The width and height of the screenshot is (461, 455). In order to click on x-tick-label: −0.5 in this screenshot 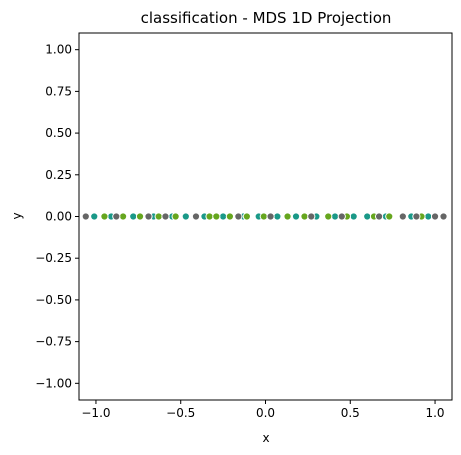, I will do `click(180, 413)`.